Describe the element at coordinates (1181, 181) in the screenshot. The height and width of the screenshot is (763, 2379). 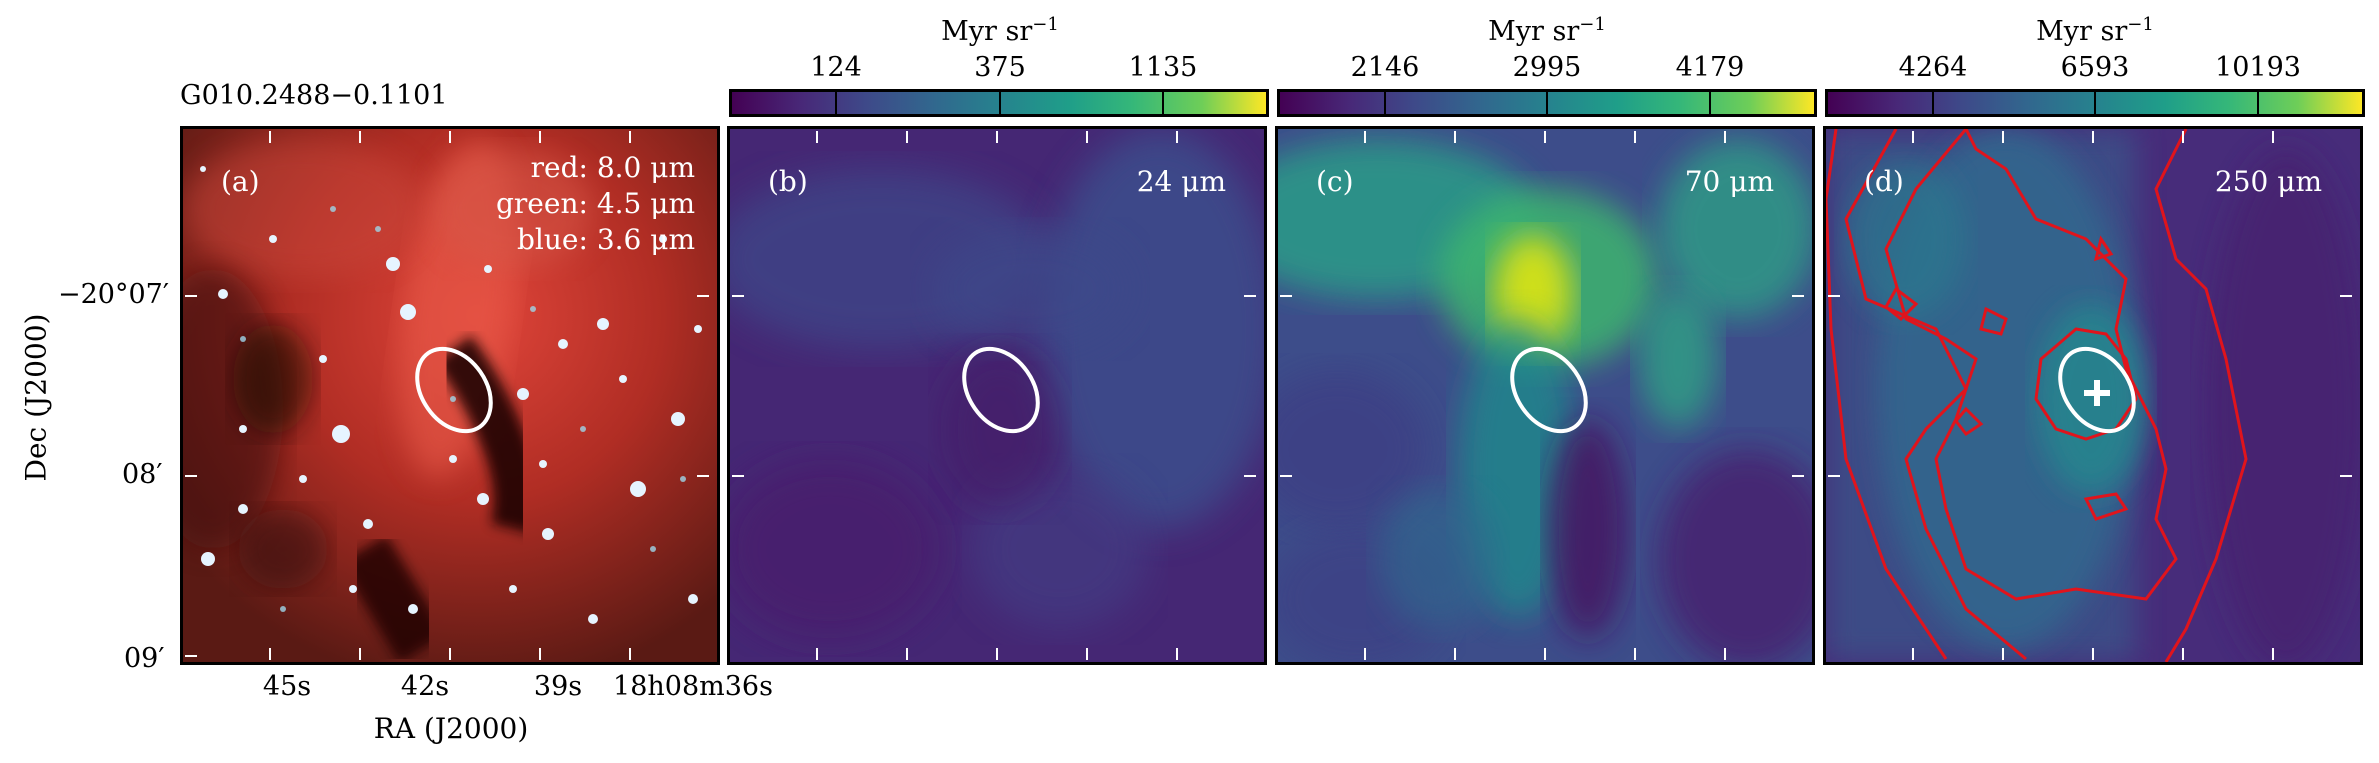
I see `panel-b-band: 24 μm` at that location.